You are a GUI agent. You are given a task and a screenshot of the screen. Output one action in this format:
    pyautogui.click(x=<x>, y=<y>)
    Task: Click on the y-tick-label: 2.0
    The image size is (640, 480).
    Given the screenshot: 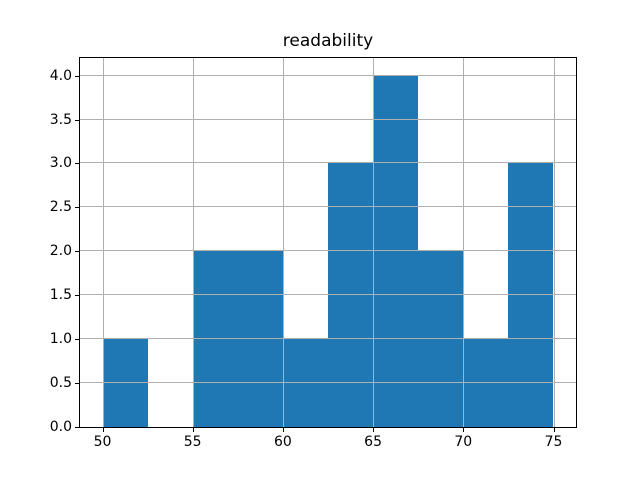 What is the action you would take?
    pyautogui.click(x=60, y=251)
    